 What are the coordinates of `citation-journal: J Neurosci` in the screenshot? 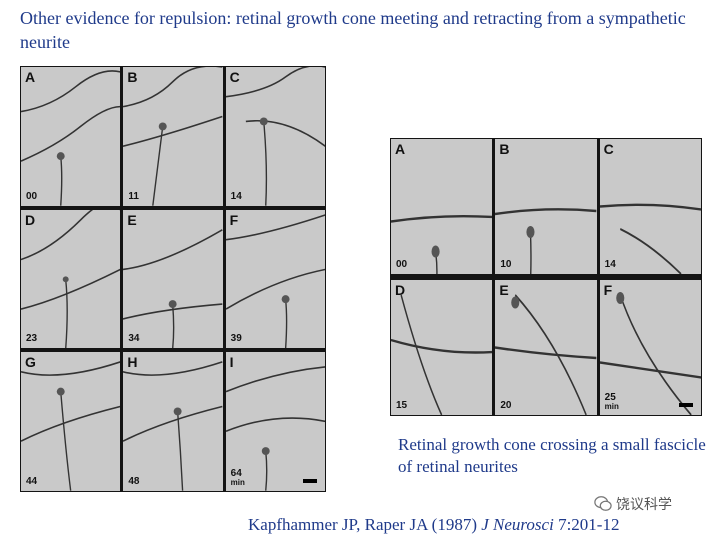 It's located at (517, 524).